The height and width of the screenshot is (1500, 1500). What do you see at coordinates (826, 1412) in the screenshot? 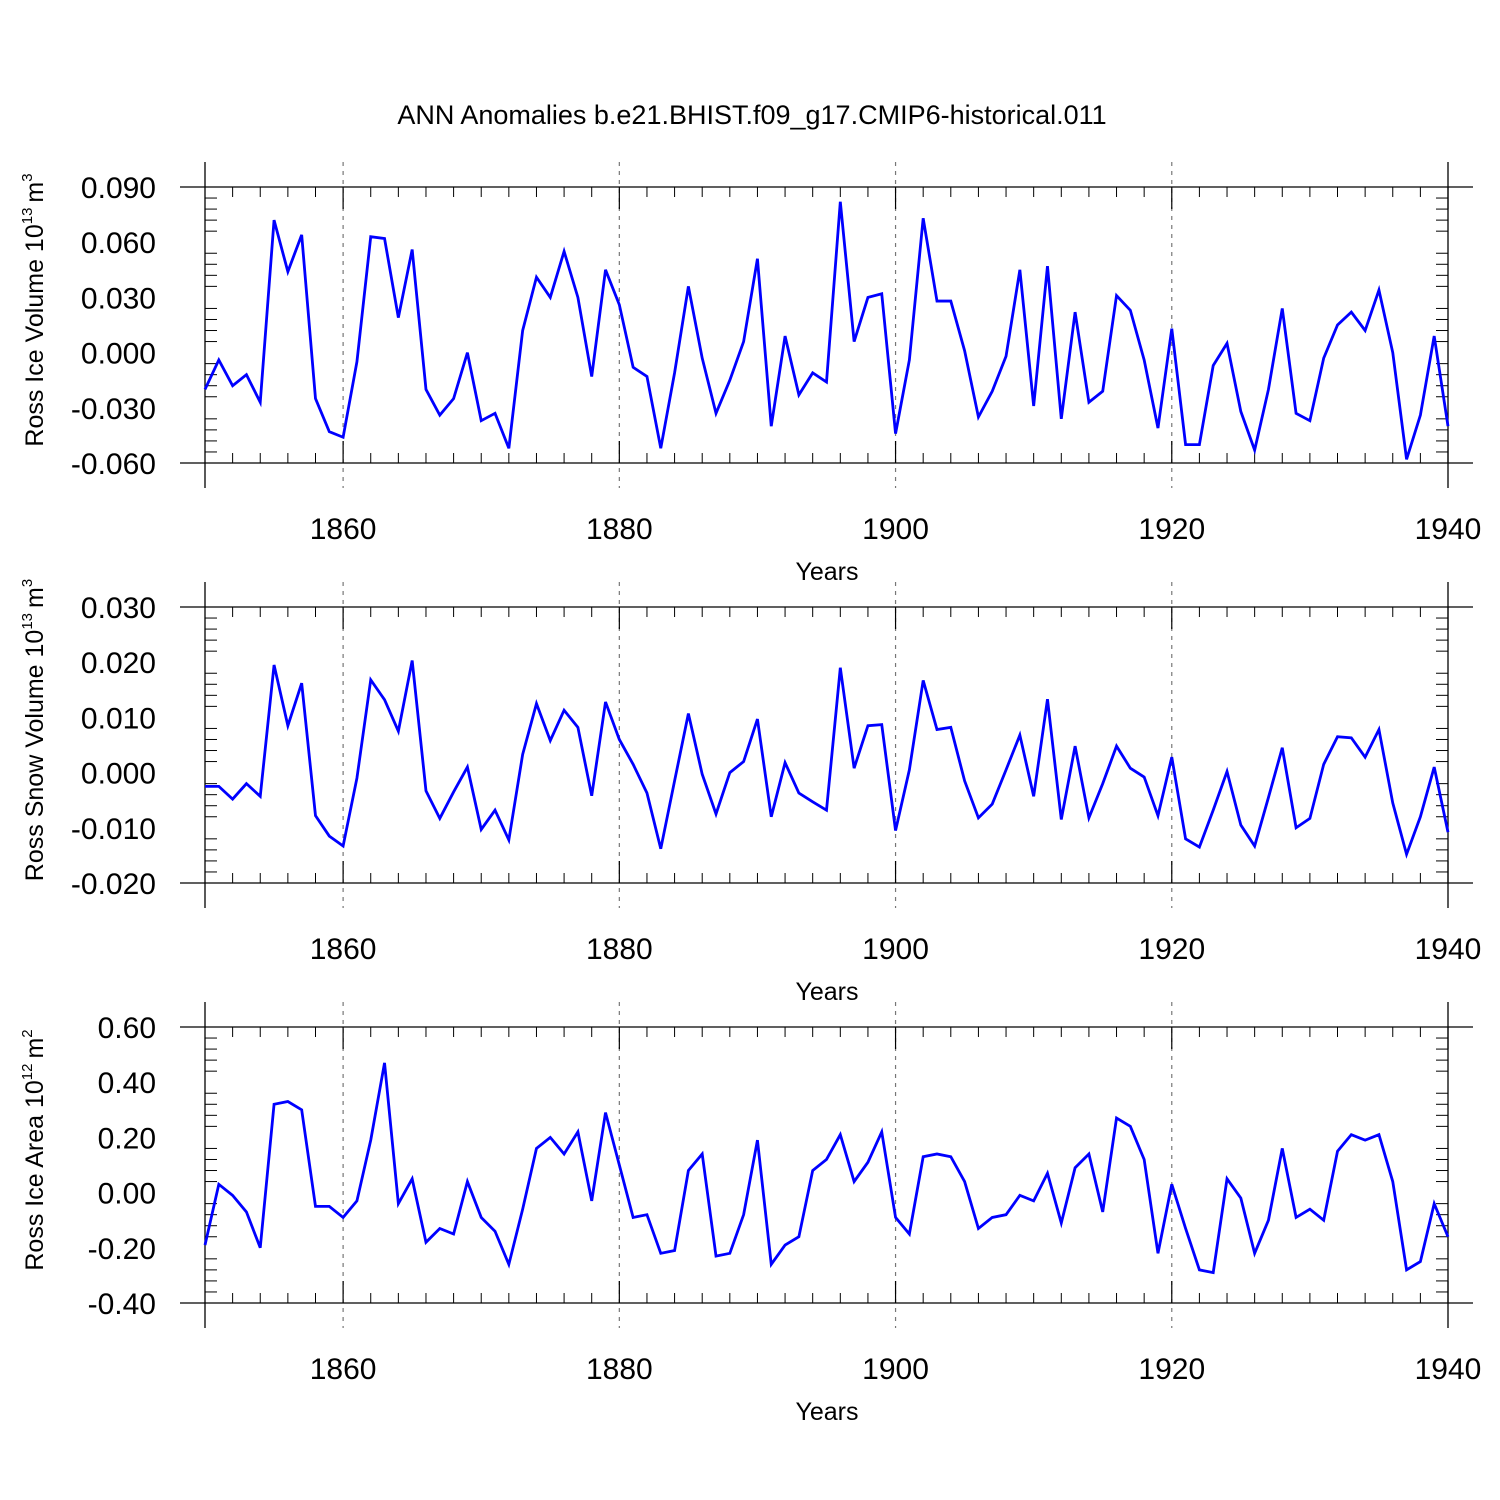
I see `x-axis-label: Years` at bounding box center [826, 1412].